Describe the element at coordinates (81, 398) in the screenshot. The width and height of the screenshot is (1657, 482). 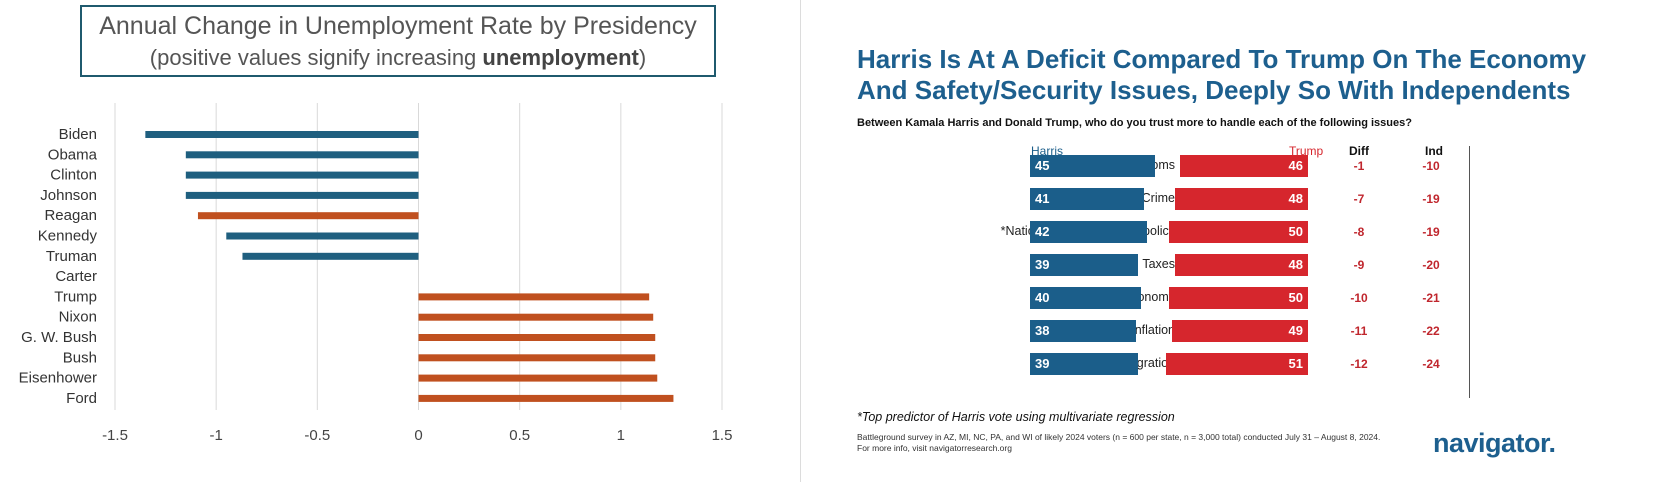
I see `category-label: Ford` at that location.